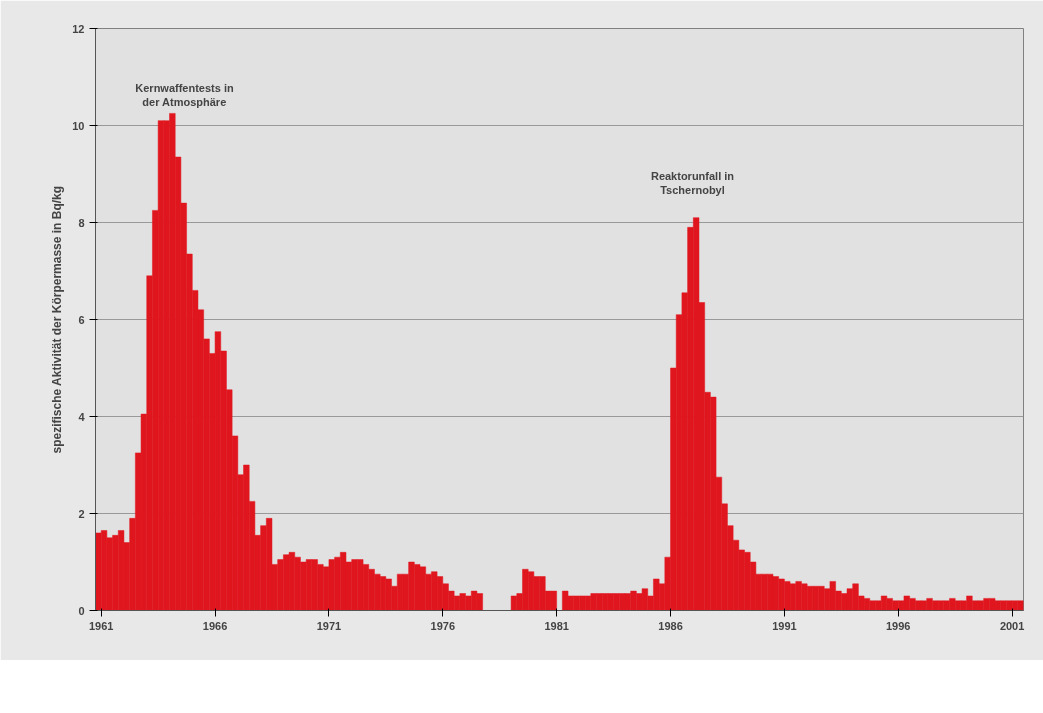 Image resolution: width=1043 pixels, height=713 pixels. Describe the element at coordinates (101, 625) in the screenshot. I see `x-tick-label: 1961` at that location.